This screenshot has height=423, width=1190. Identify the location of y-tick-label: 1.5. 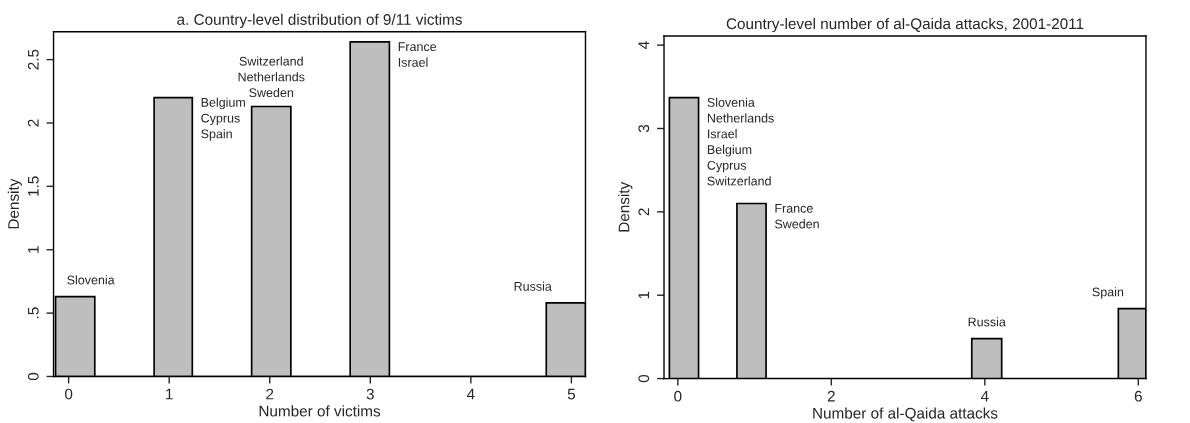
(33, 186).